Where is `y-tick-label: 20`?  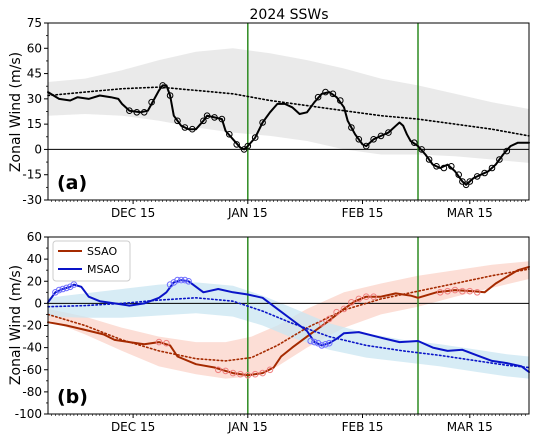
y-tick-label: 20 is located at coordinates (34, 281).